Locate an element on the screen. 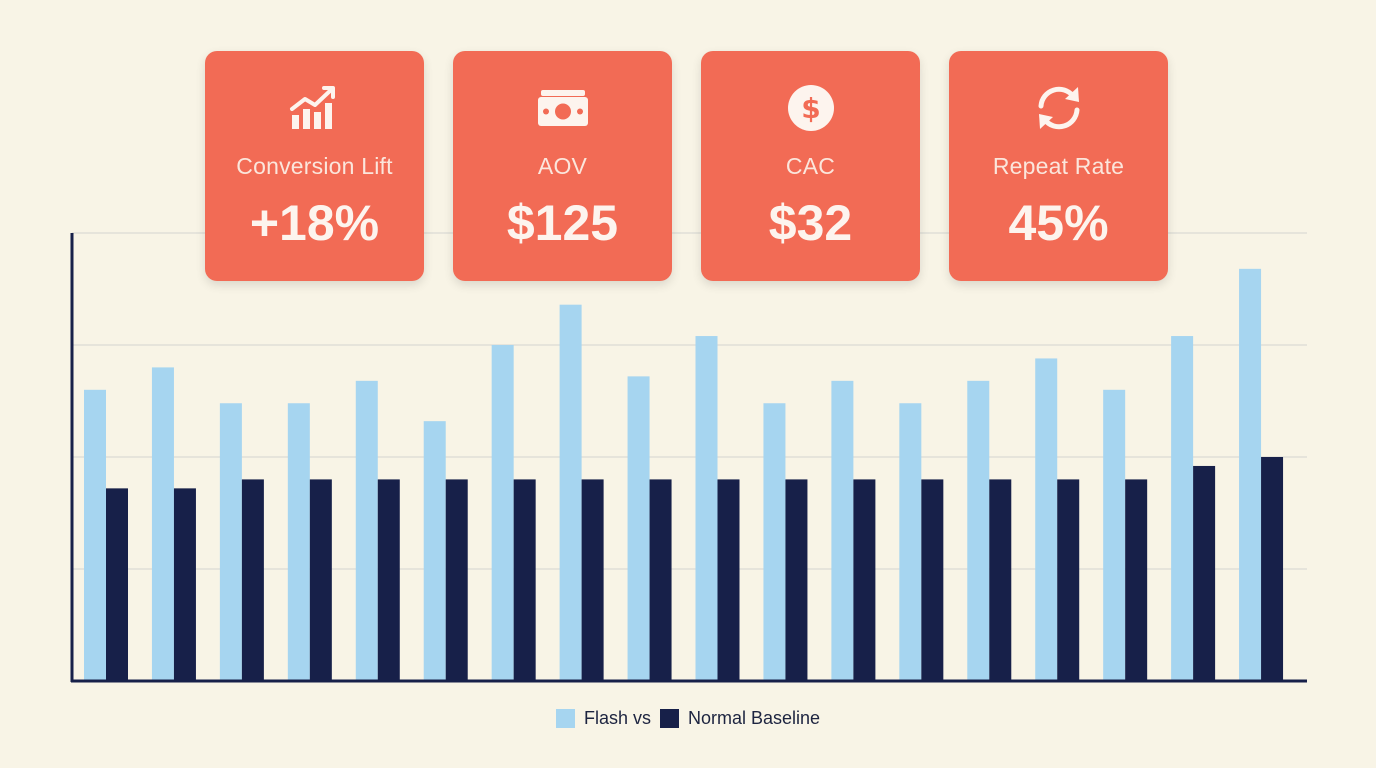  kpi-label: Conversion Lift is located at coordinates (314, 166).